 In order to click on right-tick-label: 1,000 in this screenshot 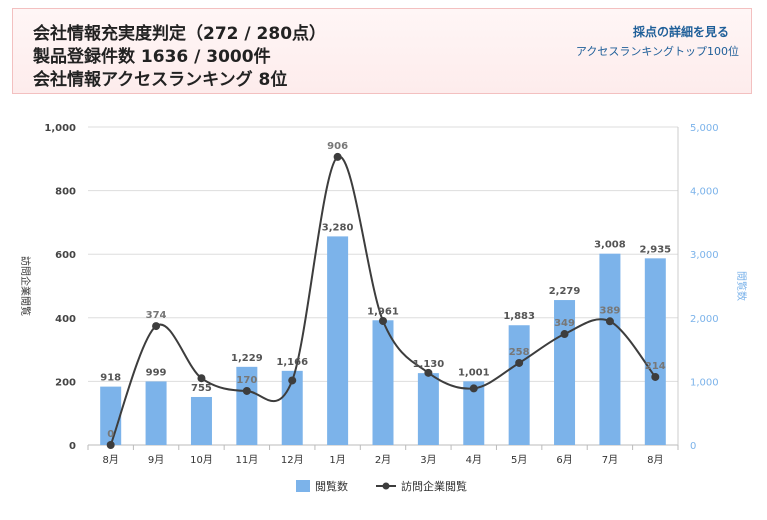, I will do `click(704, 382)`.